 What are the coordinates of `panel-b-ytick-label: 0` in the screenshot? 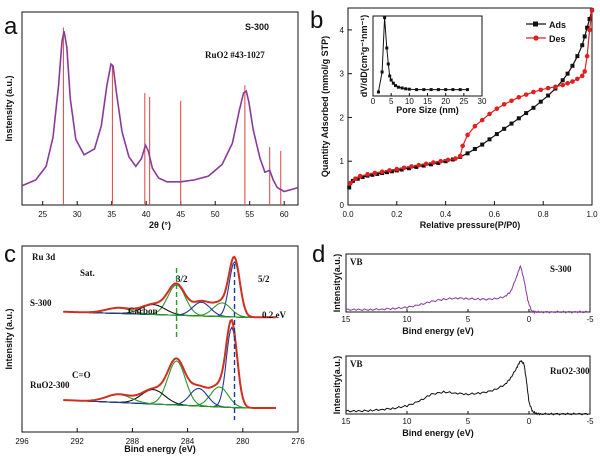 It's located at (342, 205).